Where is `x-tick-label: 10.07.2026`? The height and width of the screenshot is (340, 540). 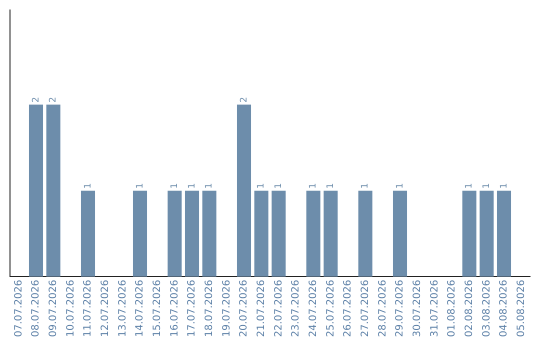 x-tick-label: 10.07.2026 is located at coordinates (70, 309).